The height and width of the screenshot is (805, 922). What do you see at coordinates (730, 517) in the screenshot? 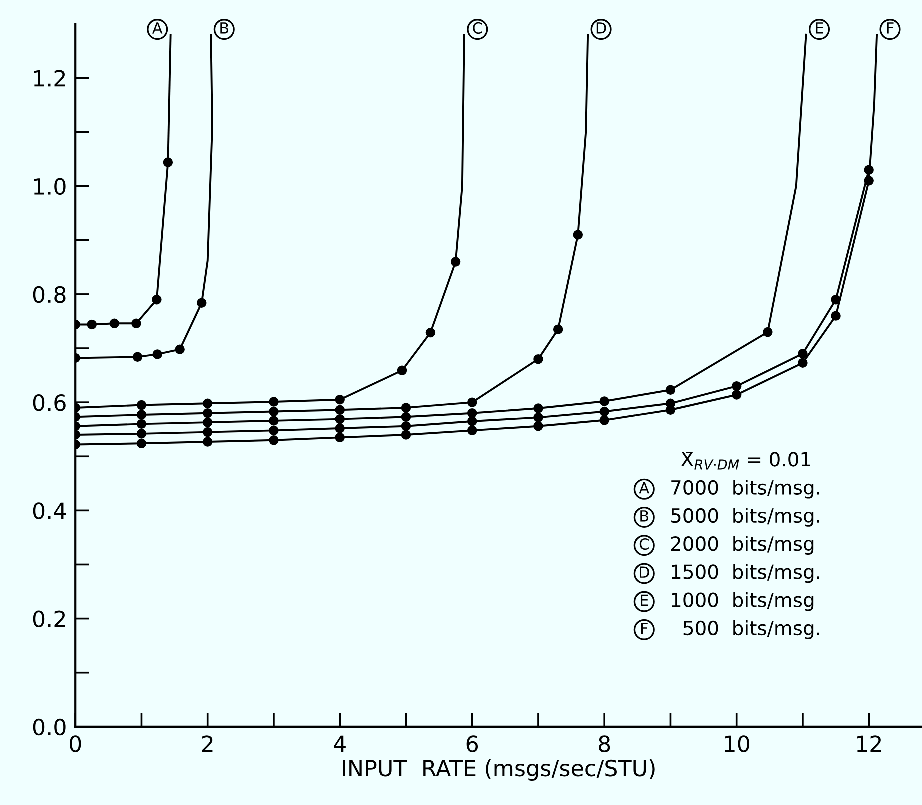
I see `text: B 5000 bits/msg.` at bounding box center [730, 517].